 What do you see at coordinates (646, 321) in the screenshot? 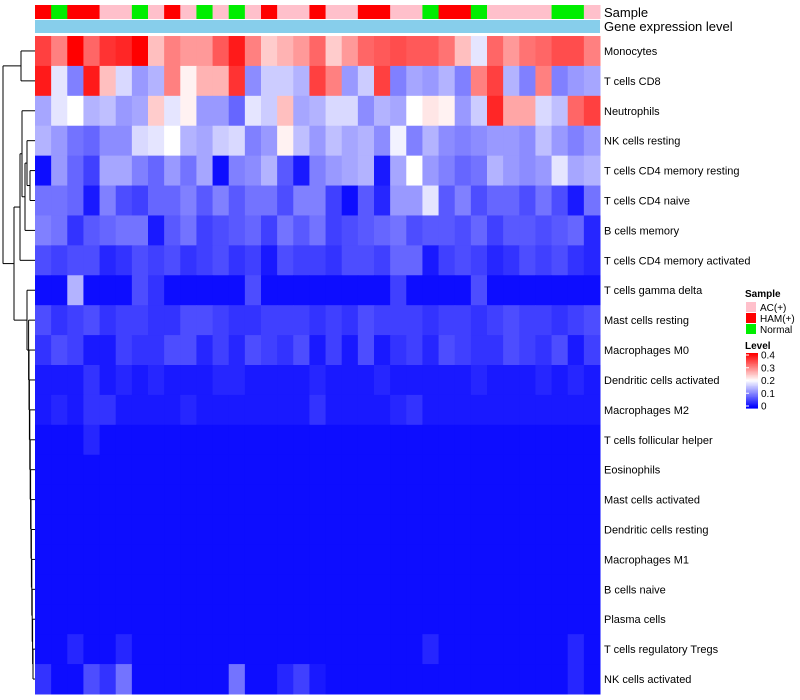
I see `row-label: Mast cells resting` at bounding box center [646, 321].